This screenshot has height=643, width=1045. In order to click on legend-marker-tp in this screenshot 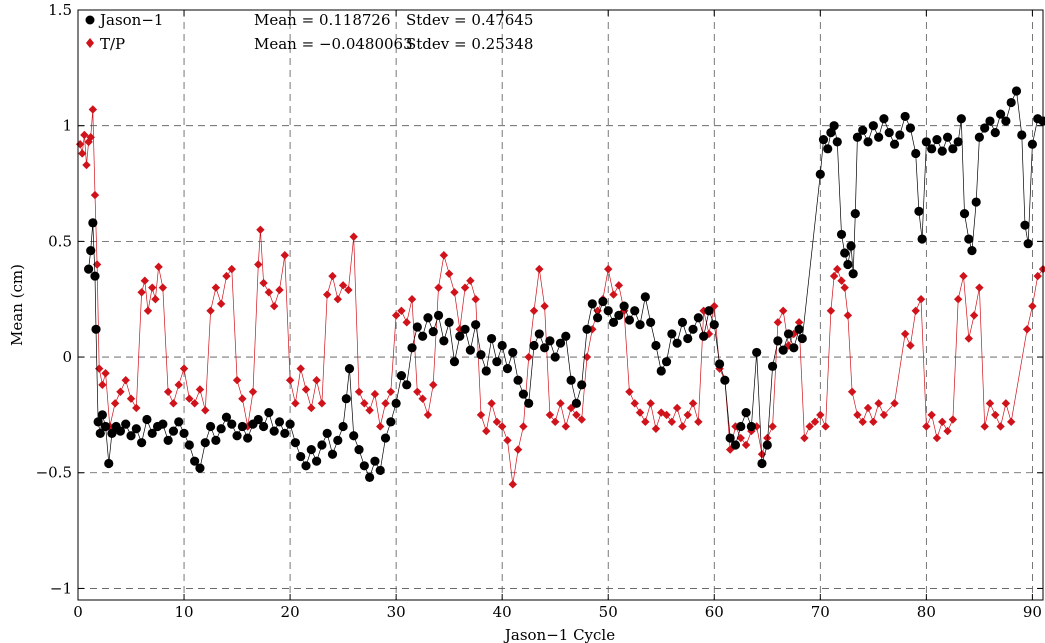, I will do `click(90, 43)`.